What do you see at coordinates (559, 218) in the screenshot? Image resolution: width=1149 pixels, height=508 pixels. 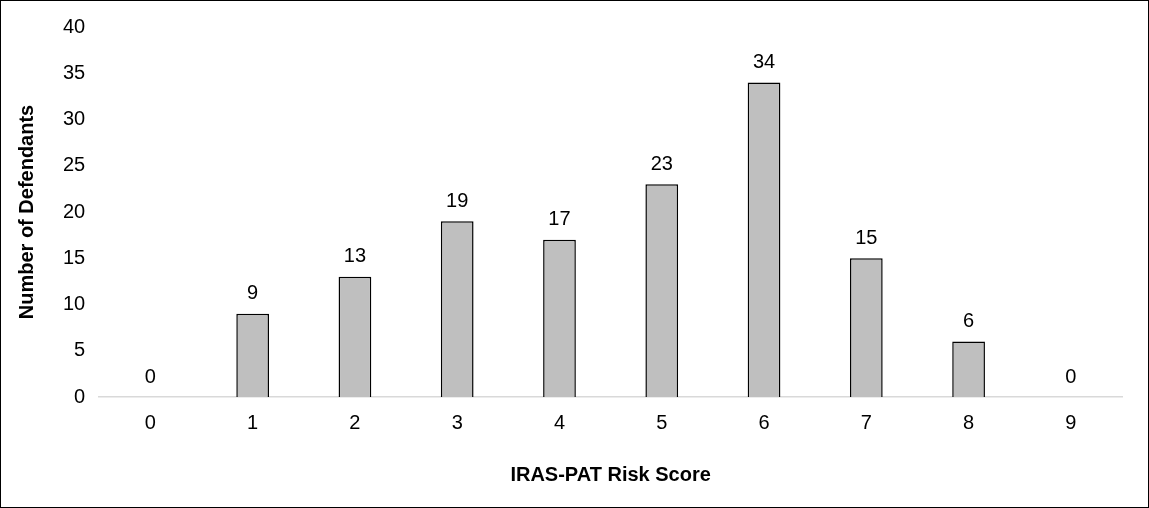 I see `data-label: 17` at bounding box center [559, 218].